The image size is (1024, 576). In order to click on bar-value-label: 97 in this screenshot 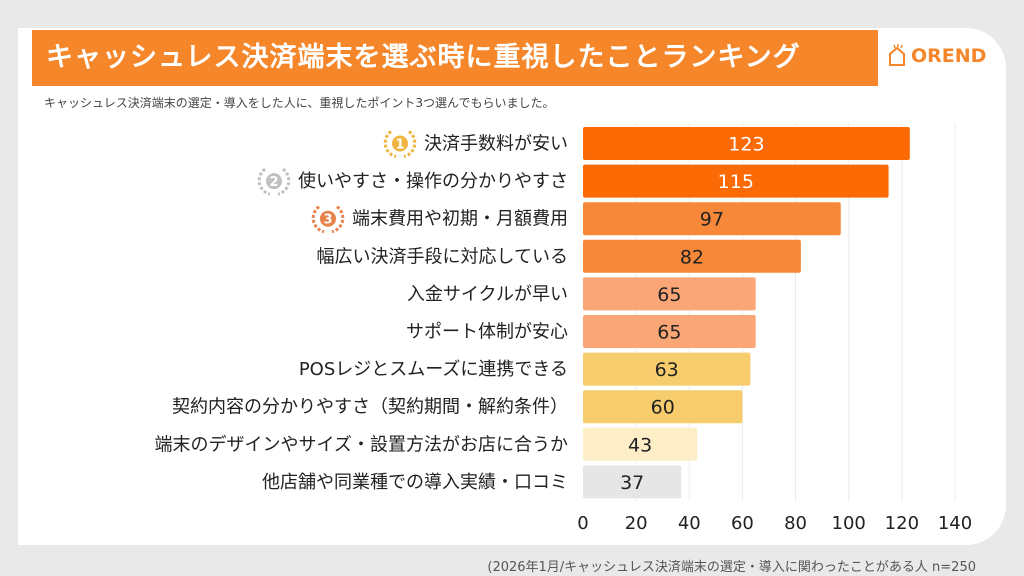, I will do `click(712, 220)`.